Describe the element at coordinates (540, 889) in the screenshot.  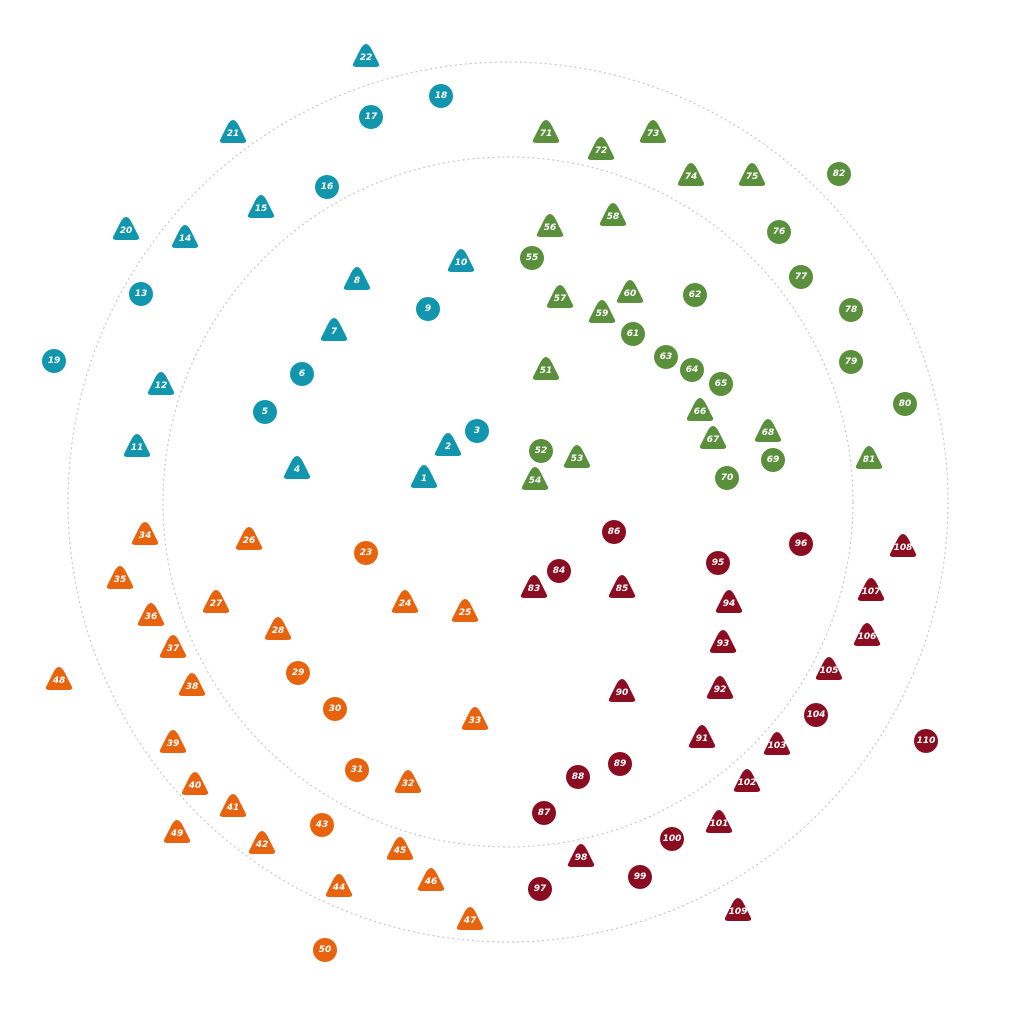
I see `marker-97: 97` at that location.